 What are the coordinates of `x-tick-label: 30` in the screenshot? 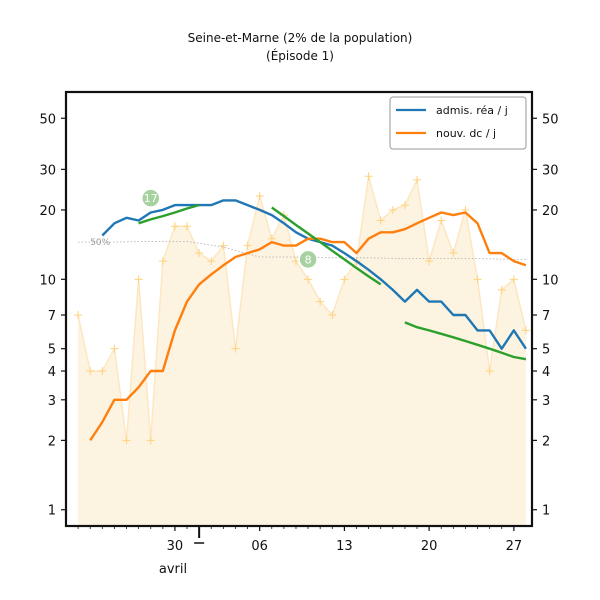 It's located at (175, 546).